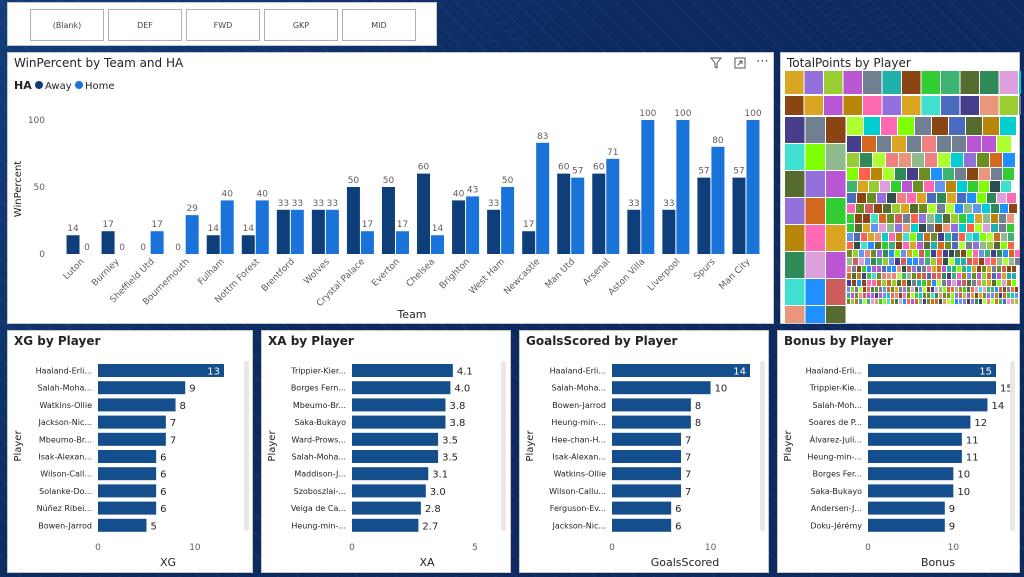 The image size is (1024, 577). What do you see at coordinates (462, 389) in the screenshot?
I see `data-label: 4.0` at bounding box center [462, 389].